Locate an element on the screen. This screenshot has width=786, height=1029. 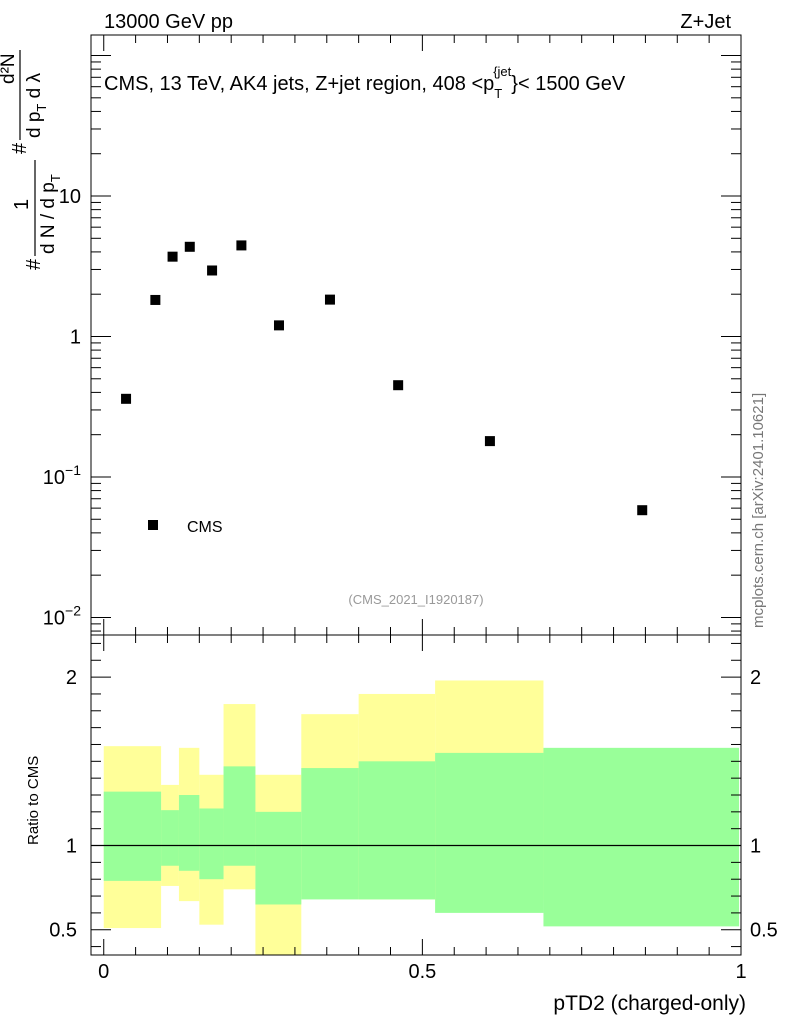
ratio-ytick-label-left: 2 is located at coordinates (71, 678).